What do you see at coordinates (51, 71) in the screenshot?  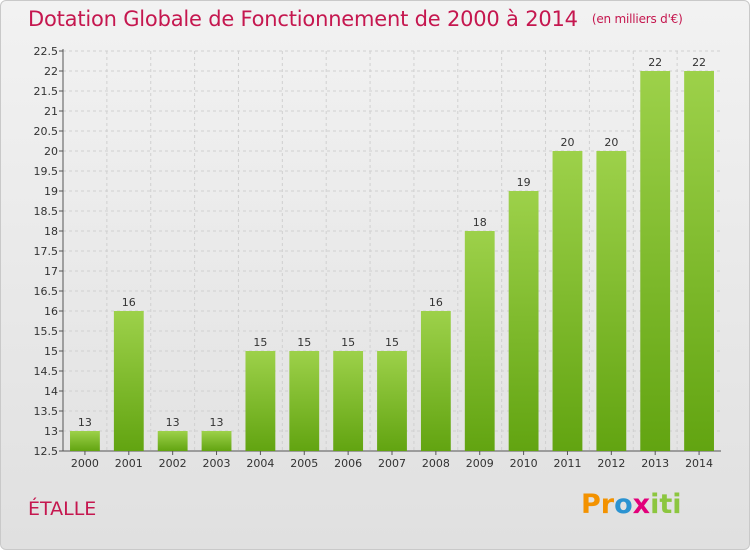 I see `y-tick-label: 22` at bounding box center [51, 71].